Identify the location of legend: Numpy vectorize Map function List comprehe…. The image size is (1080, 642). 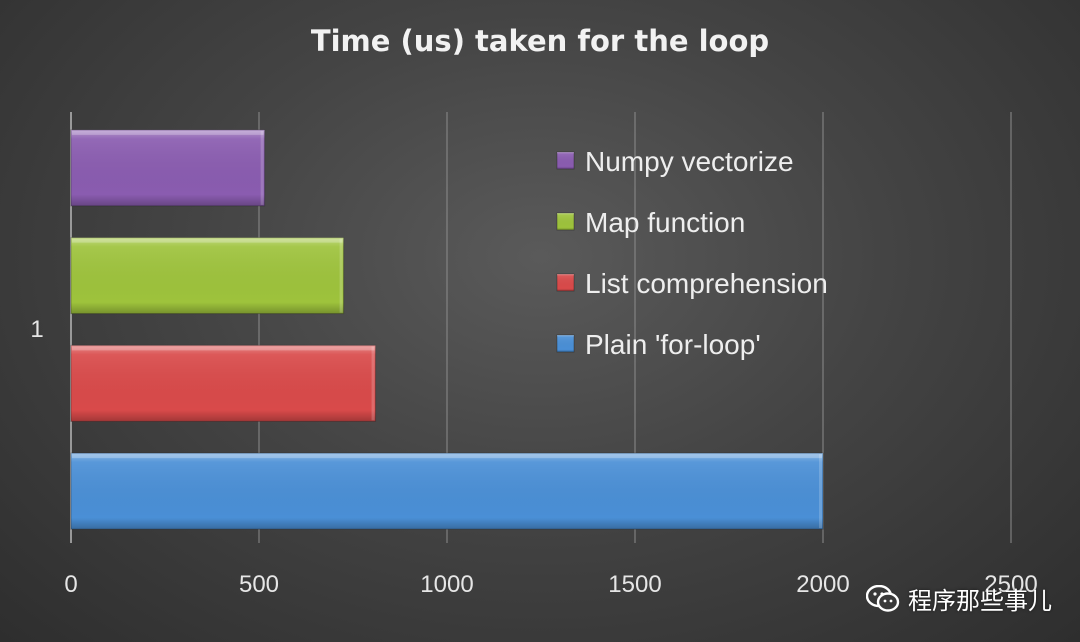
(692, 253).